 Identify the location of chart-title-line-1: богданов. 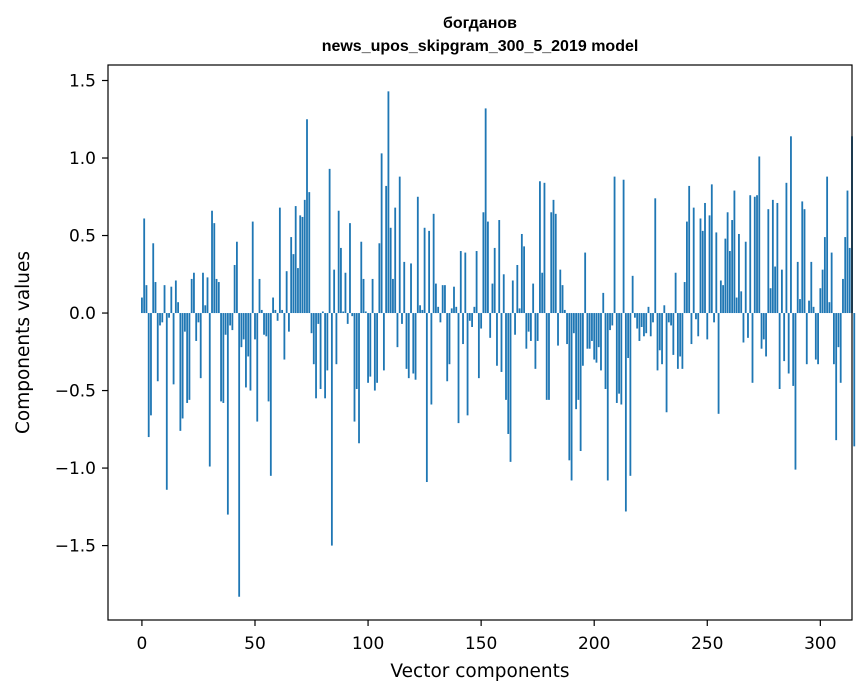
(480, 23).